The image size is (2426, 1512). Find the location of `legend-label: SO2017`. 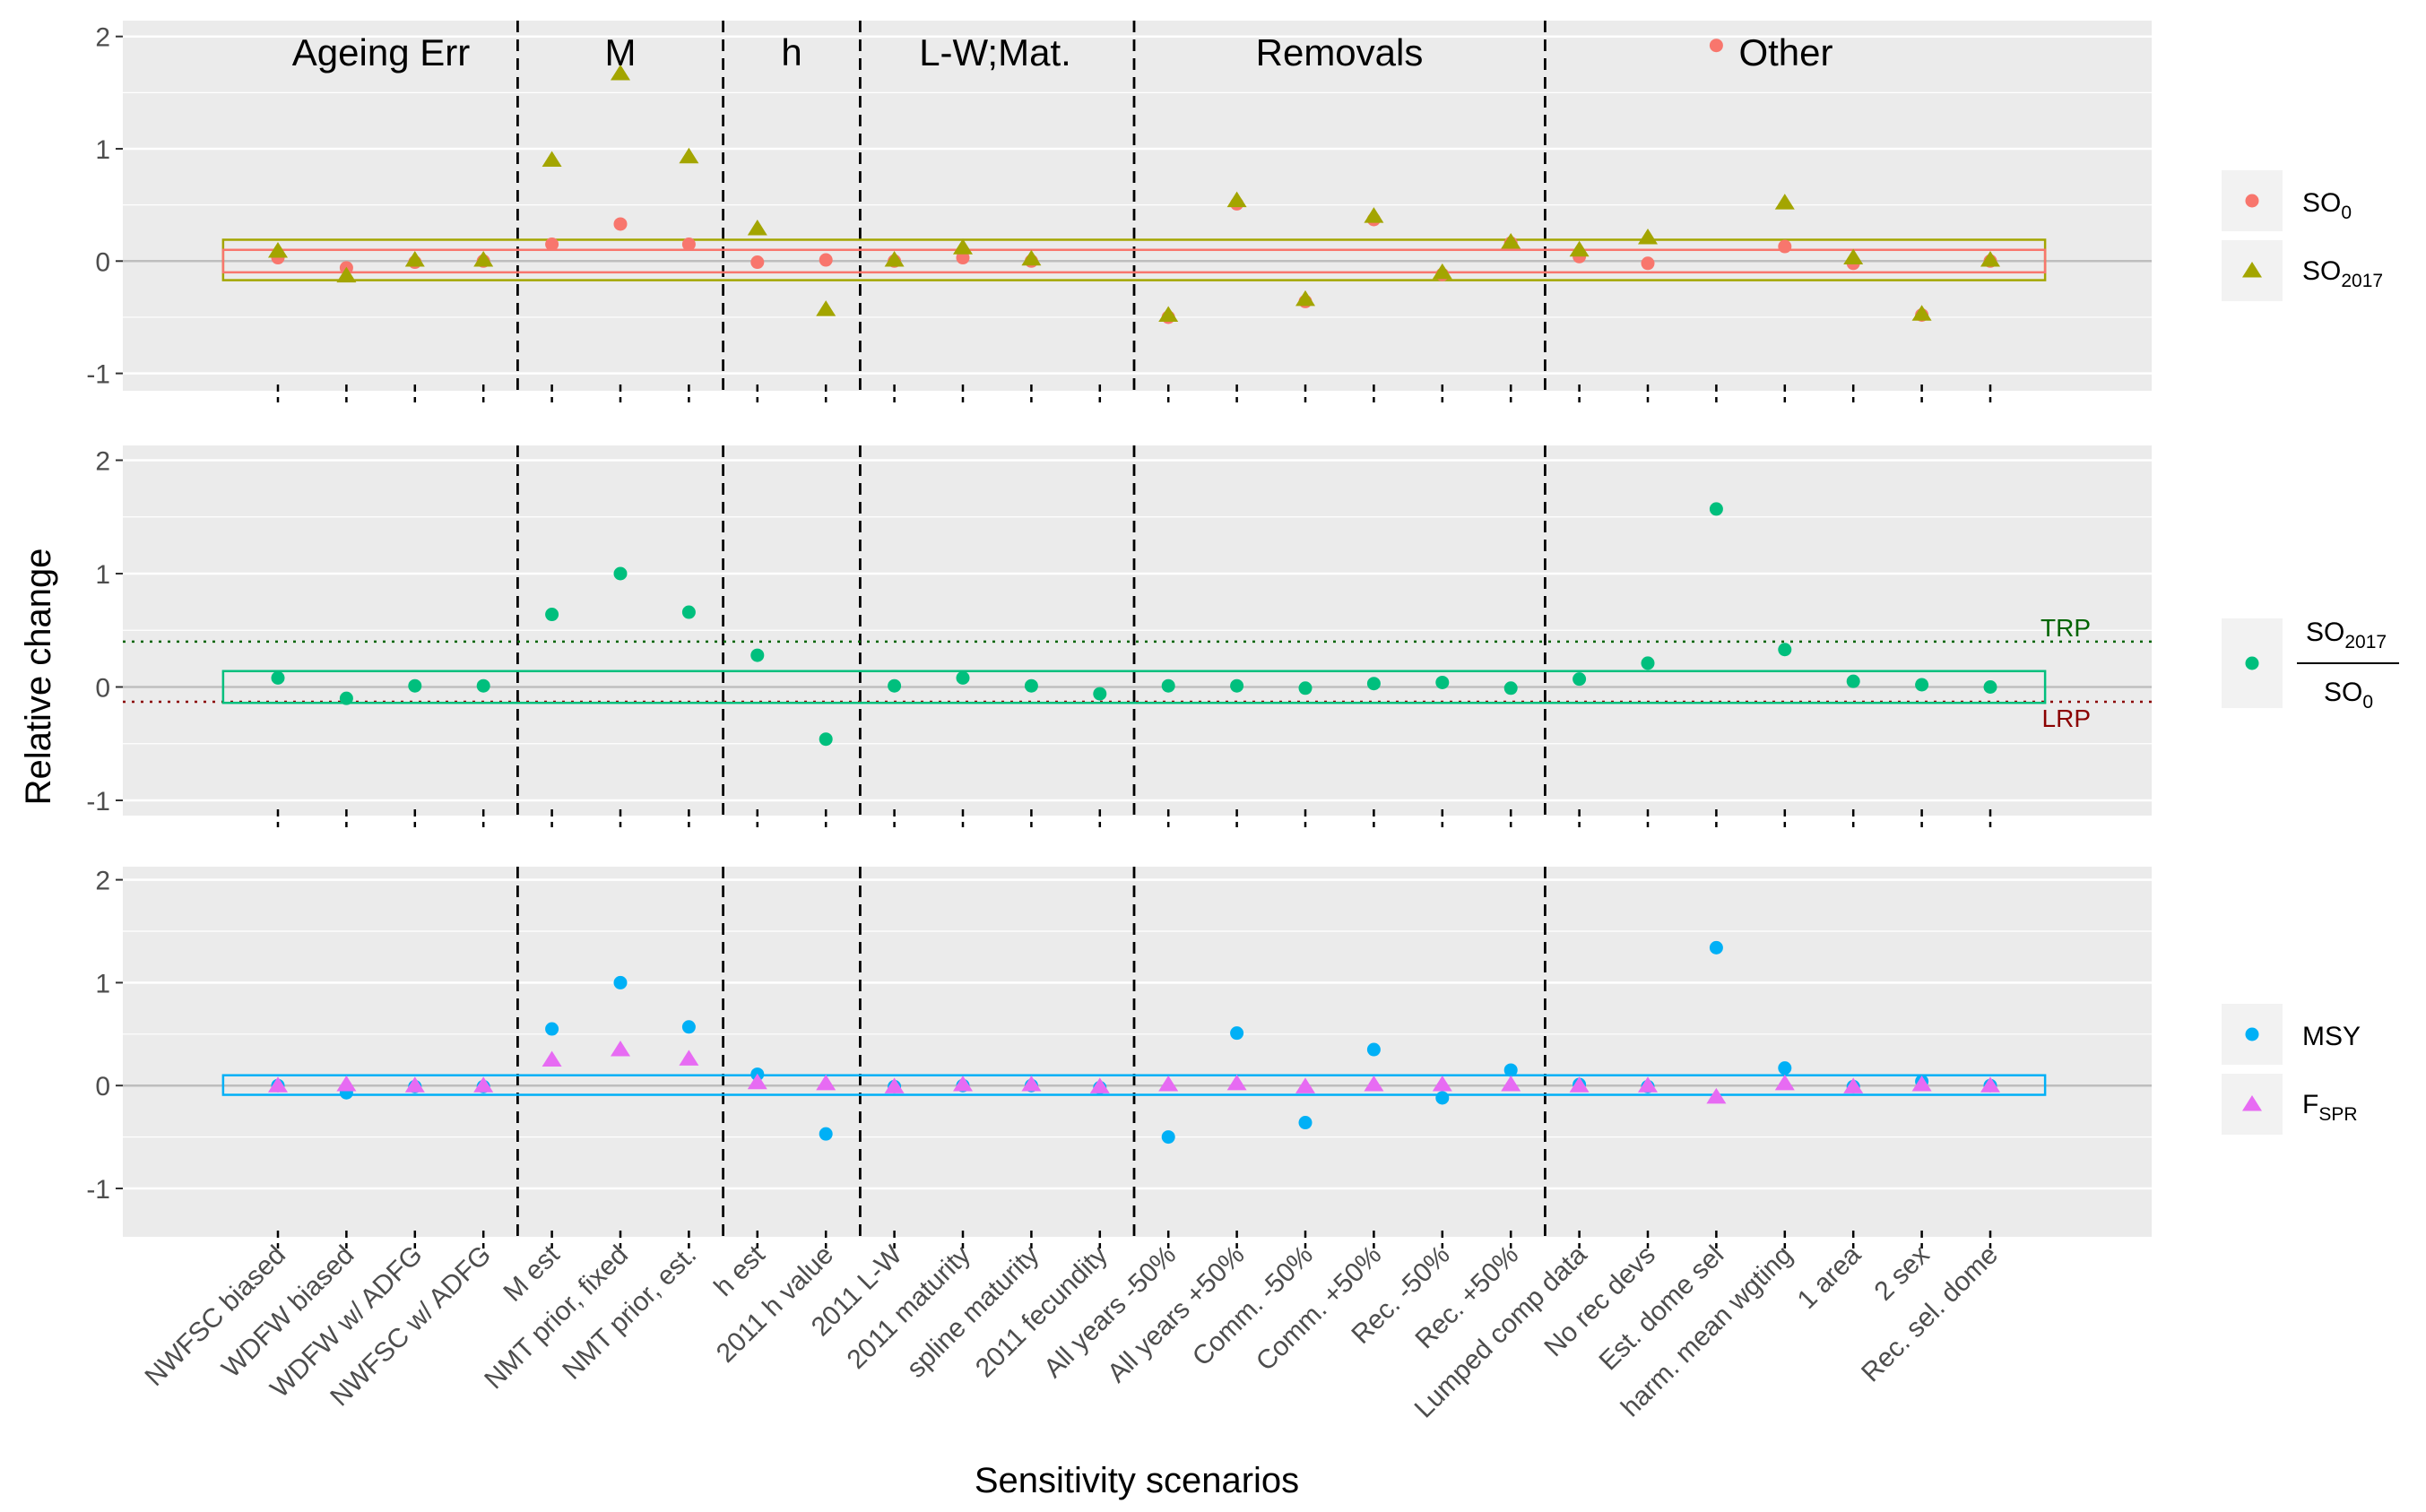

legend-label: SO2017 is located at coordinates (2342, 273).